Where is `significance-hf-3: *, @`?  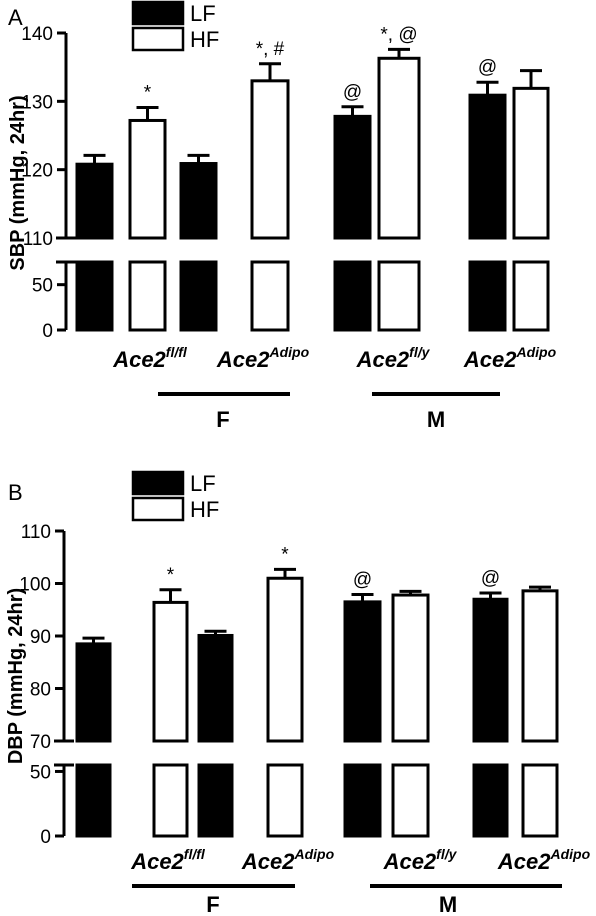
significance-hf-3: *, @ is located at coordinates (398, 34).